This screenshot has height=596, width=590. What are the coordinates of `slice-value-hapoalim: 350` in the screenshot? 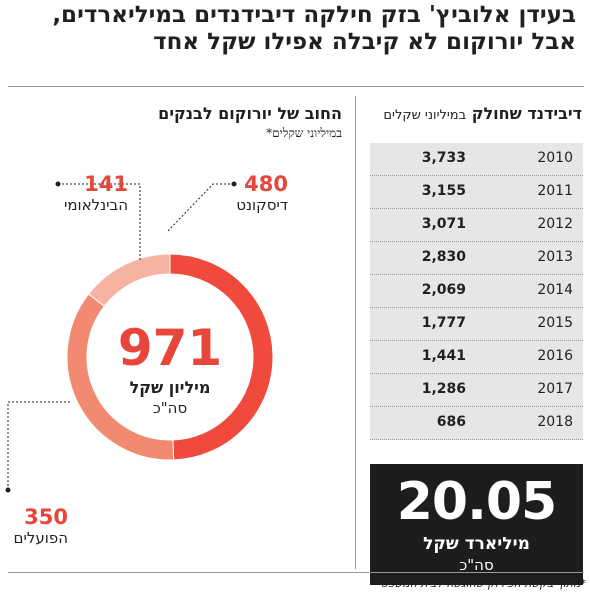 It's located at (46, 517).